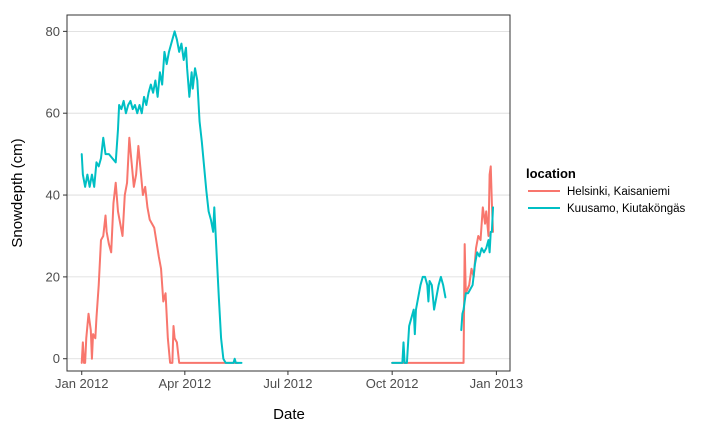 This screenshot has height=432, width=720. What do you see at coordinates (289, 414) in the screenshot?
I see `x-axis-title: Date` at bounding box center [289, 414].